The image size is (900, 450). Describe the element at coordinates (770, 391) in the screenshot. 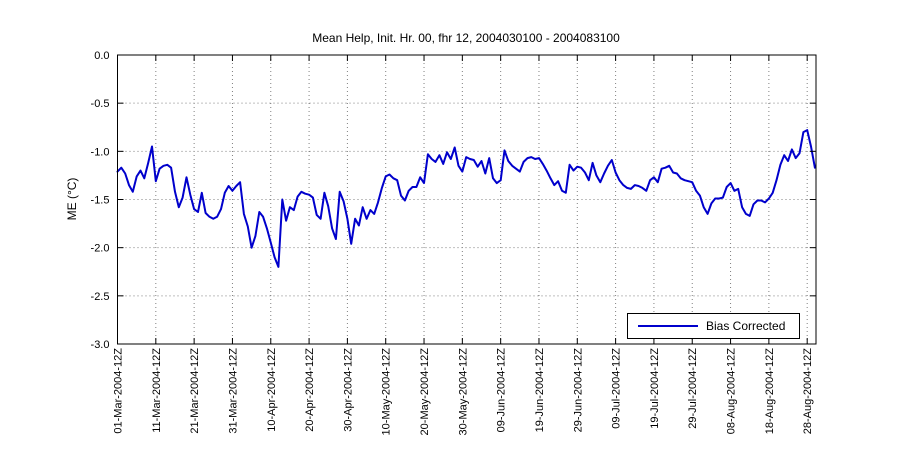

I see `x-tick-label: 18-Aug-2004-12Z` at that location.